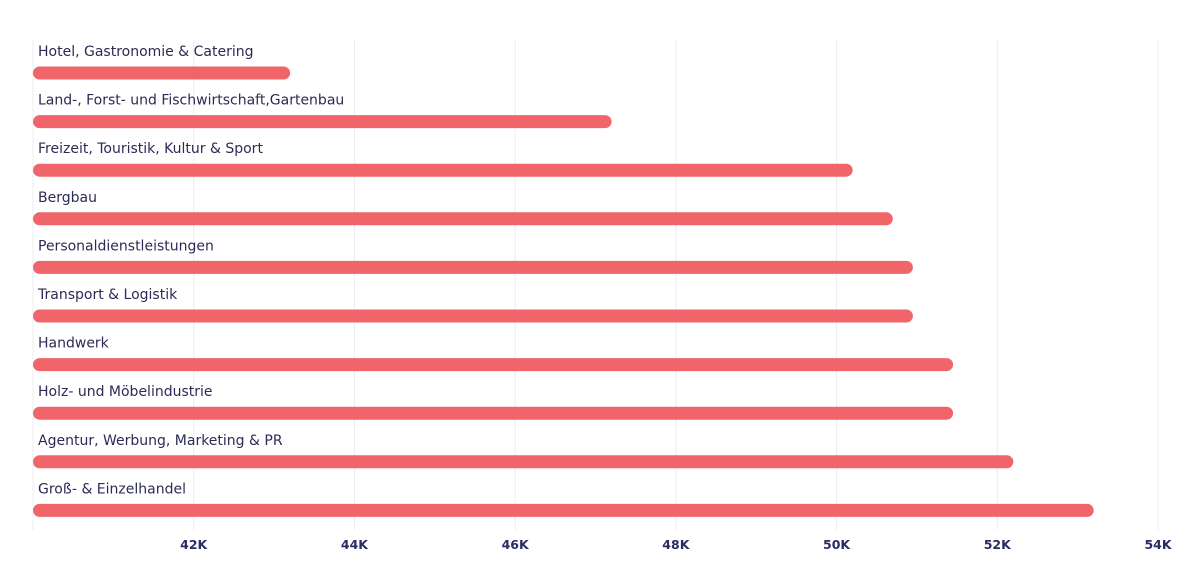 Image resolution: width=1200 pixels, height=567 pixels. What do you see at coordinates (1158, 544) in the screenshot?
I see `x-tick-label: 54K` at bounding box center [1158, 544].